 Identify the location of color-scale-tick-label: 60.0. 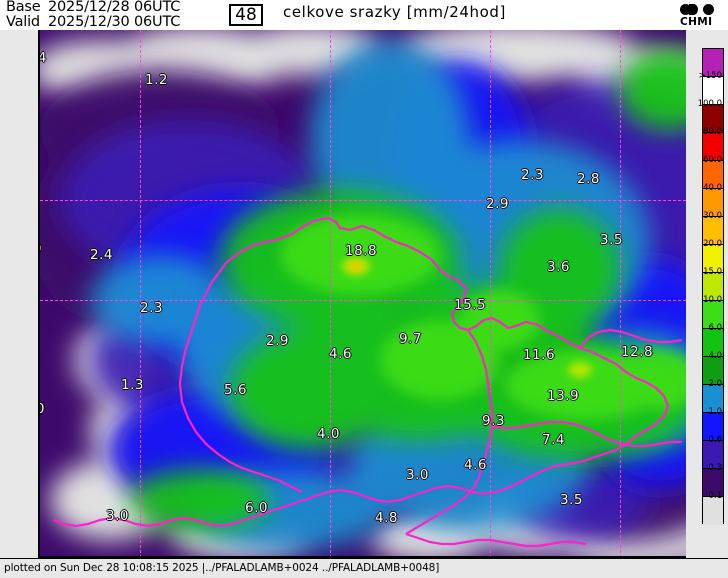
(712, 160).